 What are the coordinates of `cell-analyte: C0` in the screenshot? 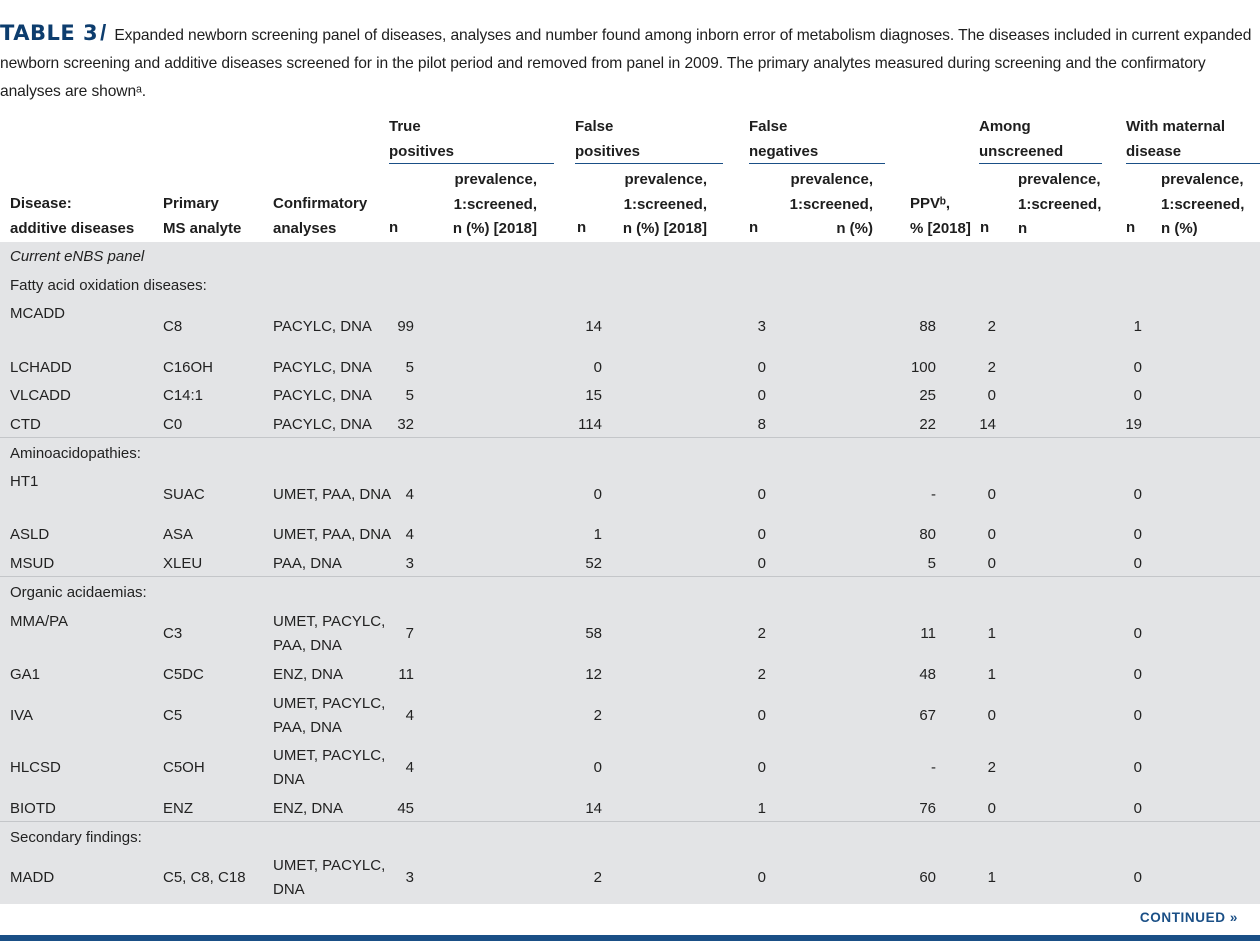 It's located at (173, 424).